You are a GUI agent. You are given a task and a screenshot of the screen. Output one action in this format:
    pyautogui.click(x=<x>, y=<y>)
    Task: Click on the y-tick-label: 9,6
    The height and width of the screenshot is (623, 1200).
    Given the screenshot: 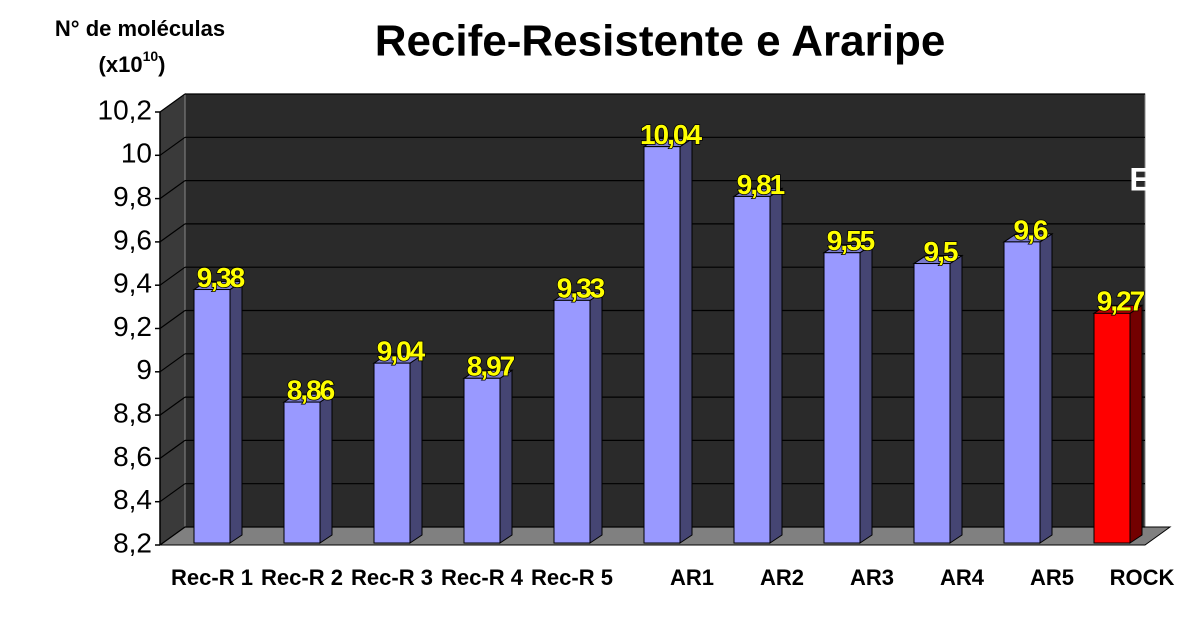 What is the action you would take?
    pyautogui.click(x=132, y=239)
    